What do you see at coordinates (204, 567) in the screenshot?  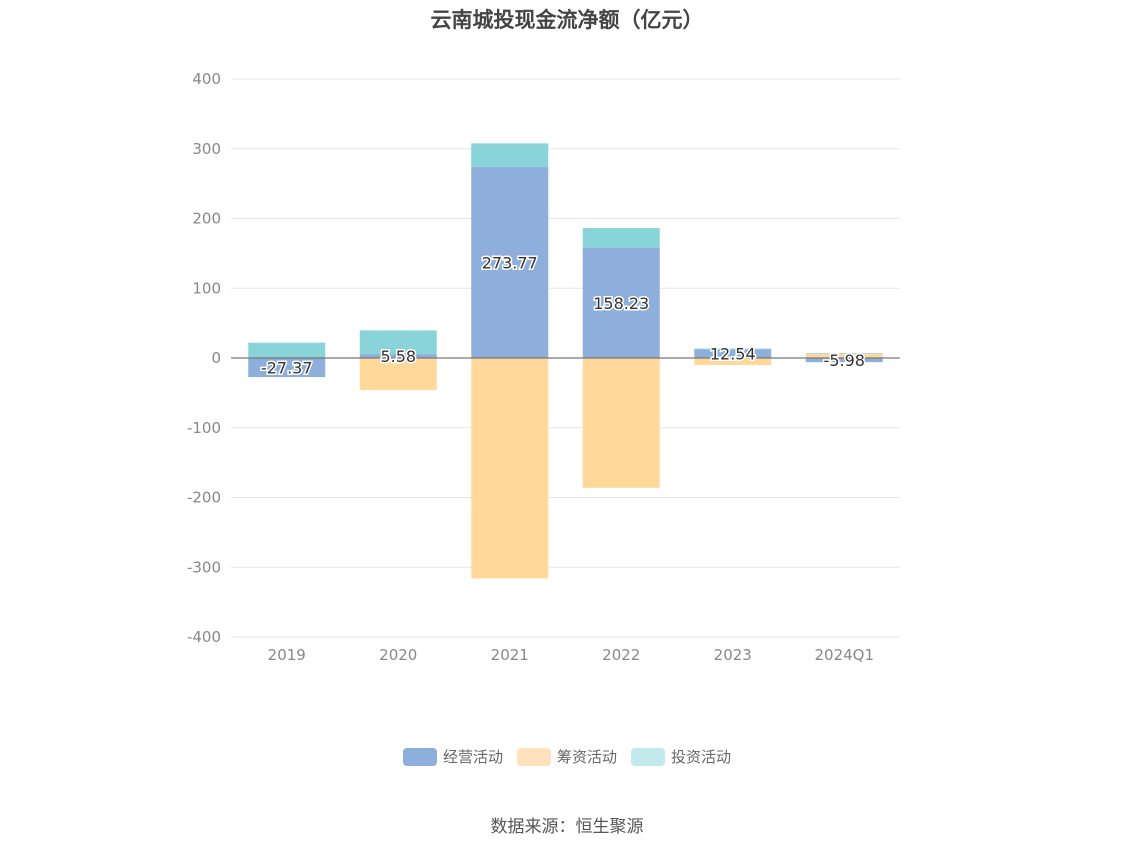 I see `y-tick-label: -300` at bounding box center [204, 567].